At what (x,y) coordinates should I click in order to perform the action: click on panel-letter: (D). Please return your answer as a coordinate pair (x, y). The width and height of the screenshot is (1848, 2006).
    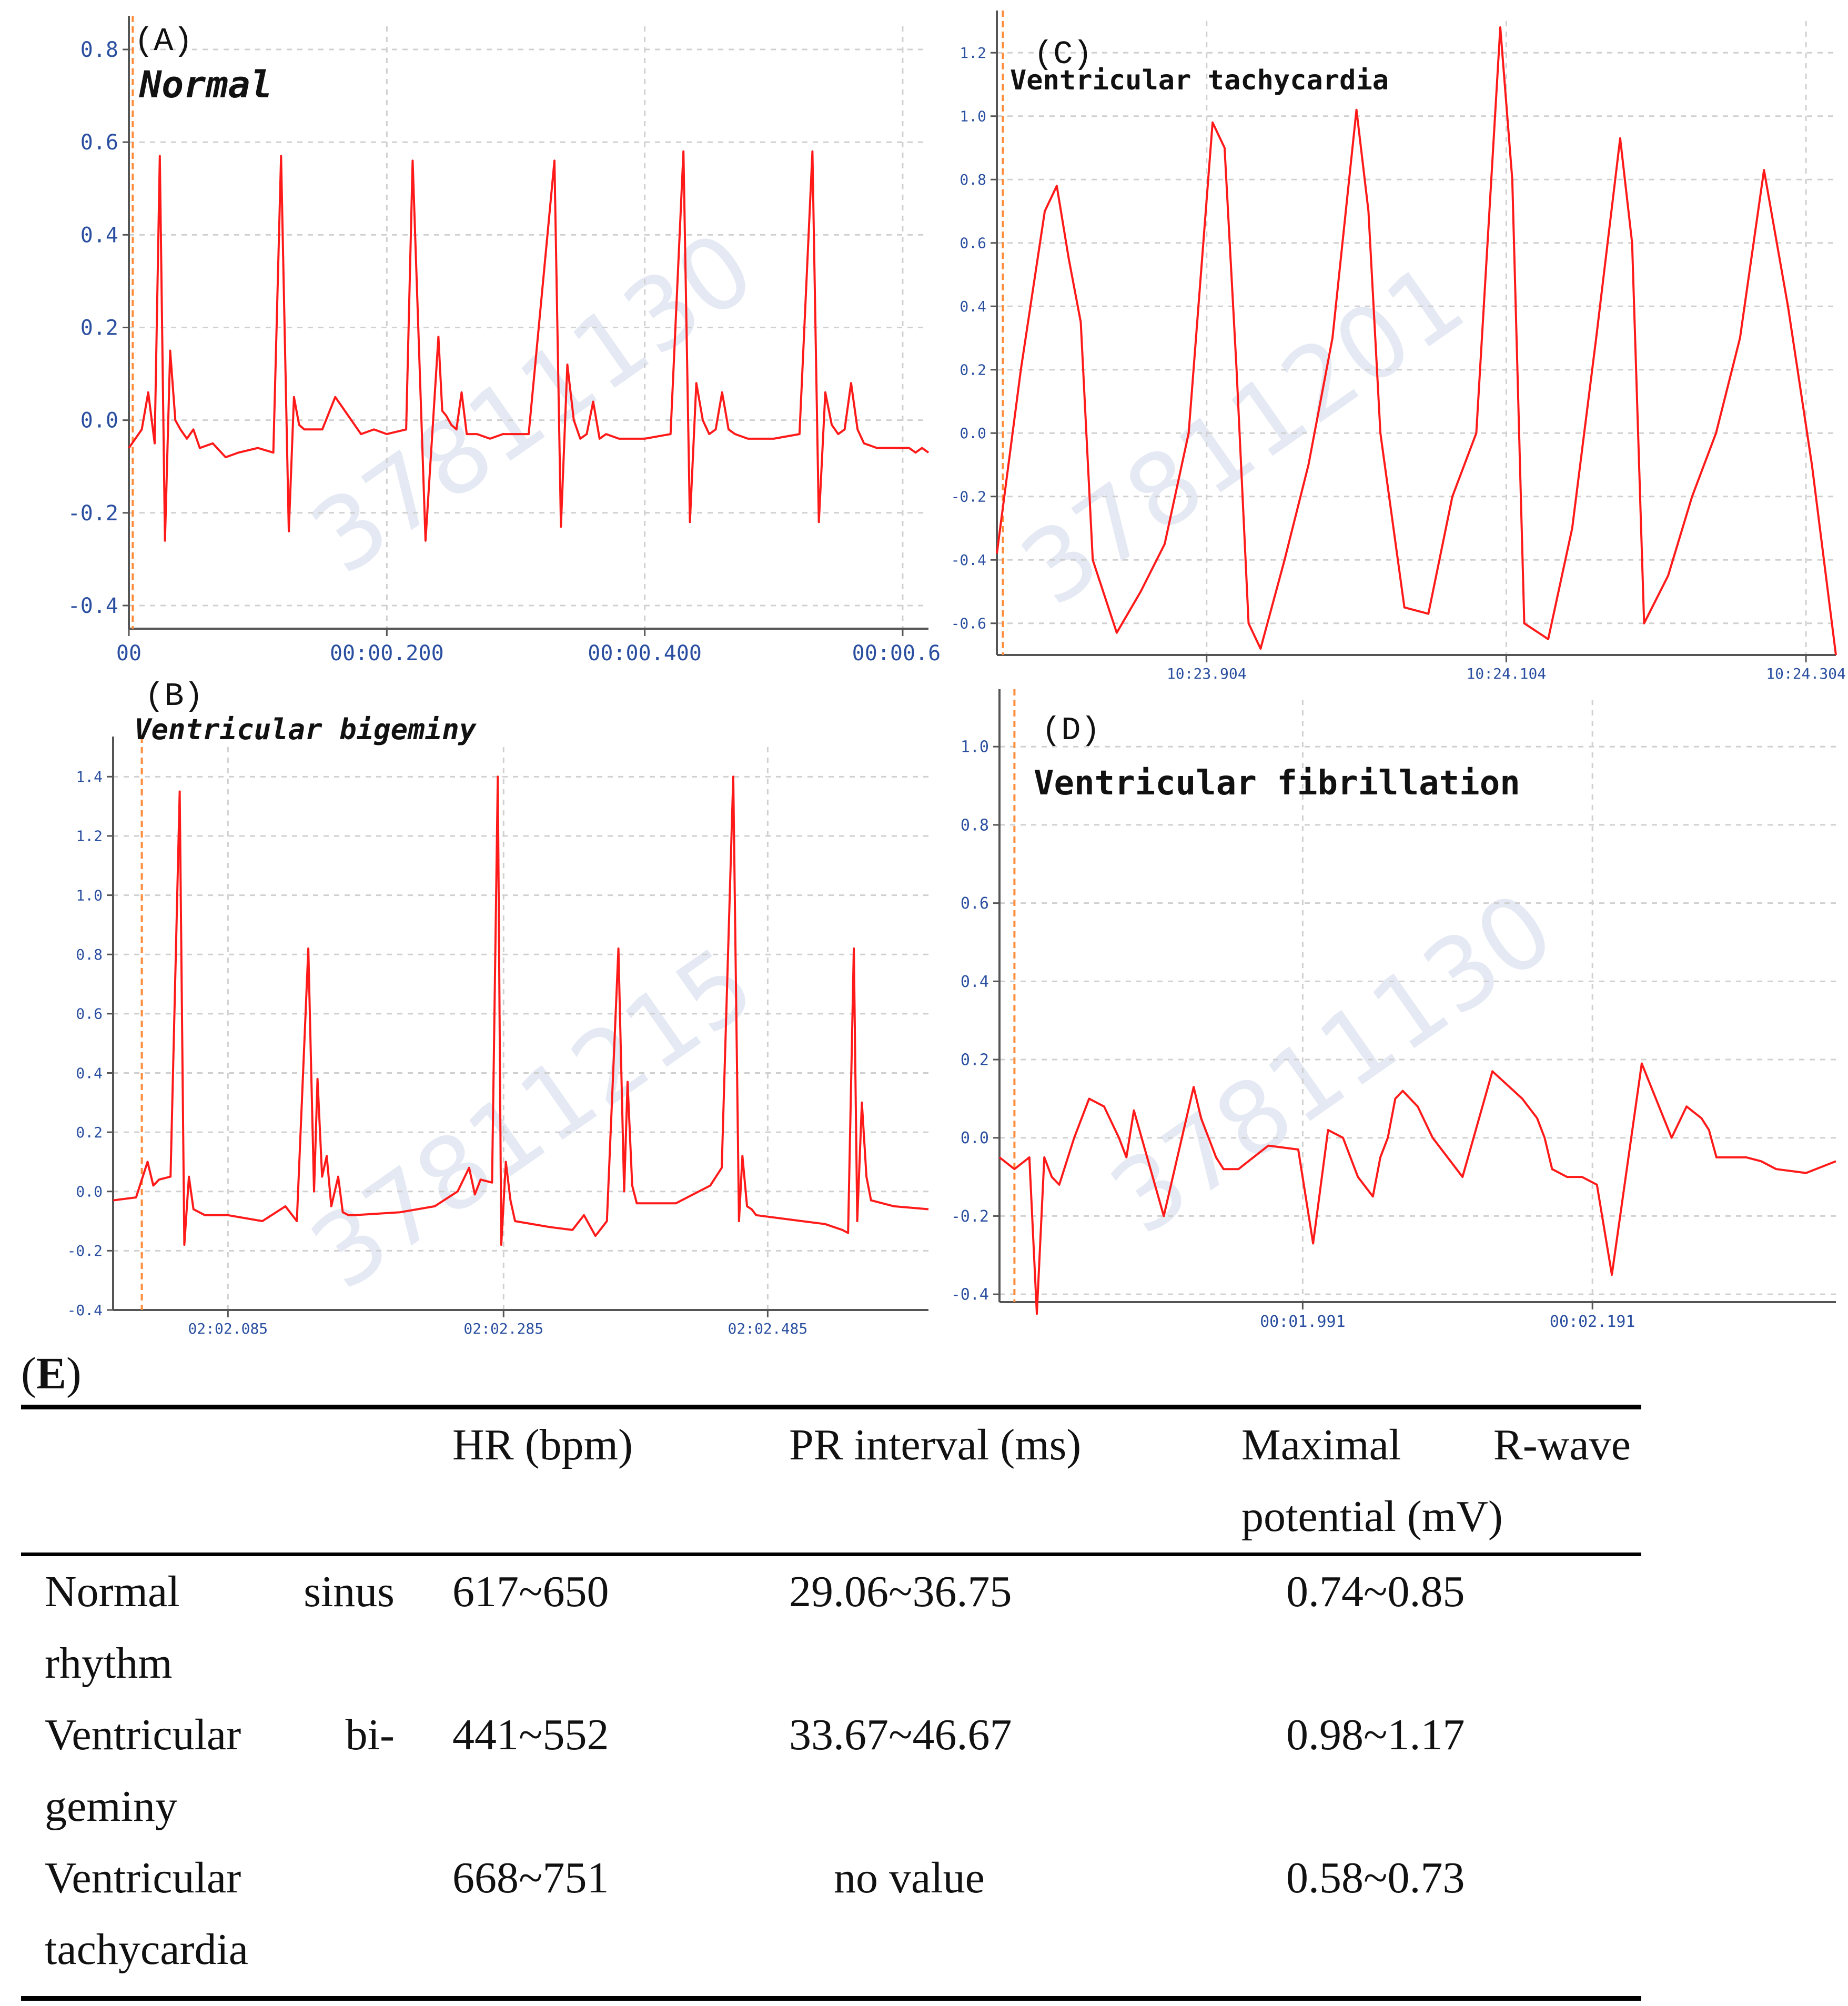
    Looking at the image, I should click on (1071, 731).